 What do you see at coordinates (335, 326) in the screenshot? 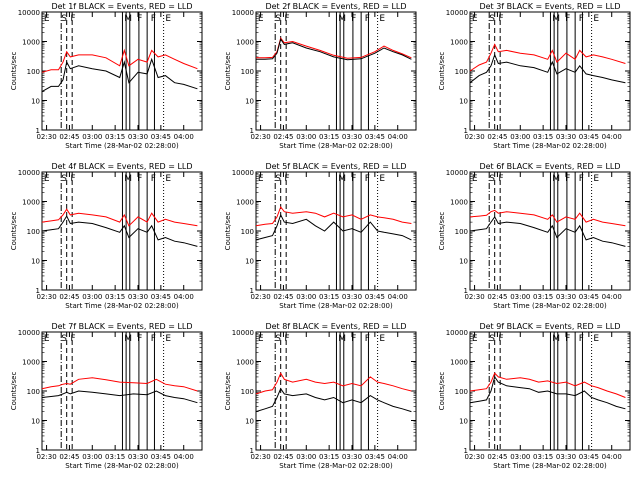
I see `panel-title: Det 8f BLACK = Events, RED = LLD` at bounding box center [335, 326].